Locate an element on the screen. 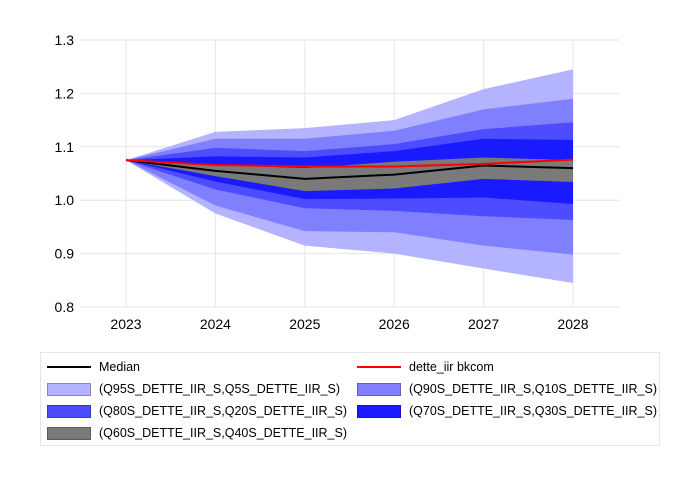 Image resolution: width=700 pixels, height=480 pixels. x-tick-label-4: 2027 is located at coordinates (483, 324).